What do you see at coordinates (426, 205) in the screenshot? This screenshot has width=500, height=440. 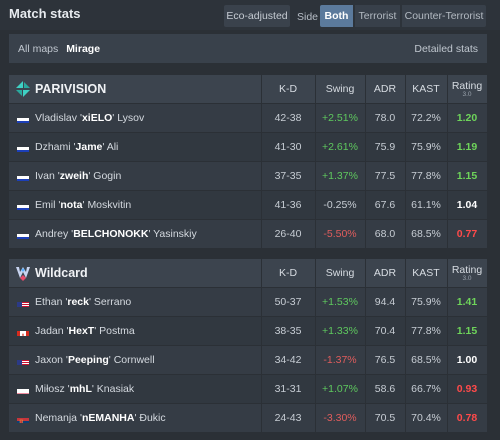 I see `player-kast: 61.1%` at bounding box center [426, 205].